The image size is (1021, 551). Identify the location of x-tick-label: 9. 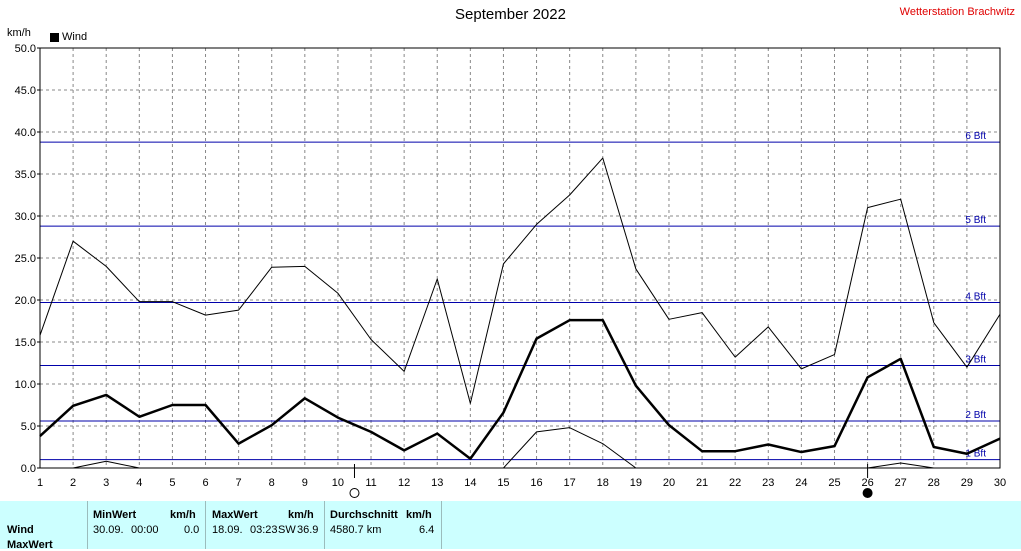
(305, 483).